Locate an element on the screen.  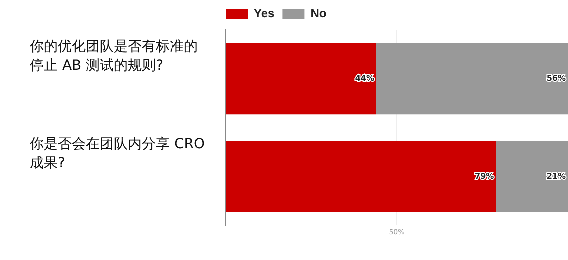
data-label: 21% is located at coordinates (556, 176).